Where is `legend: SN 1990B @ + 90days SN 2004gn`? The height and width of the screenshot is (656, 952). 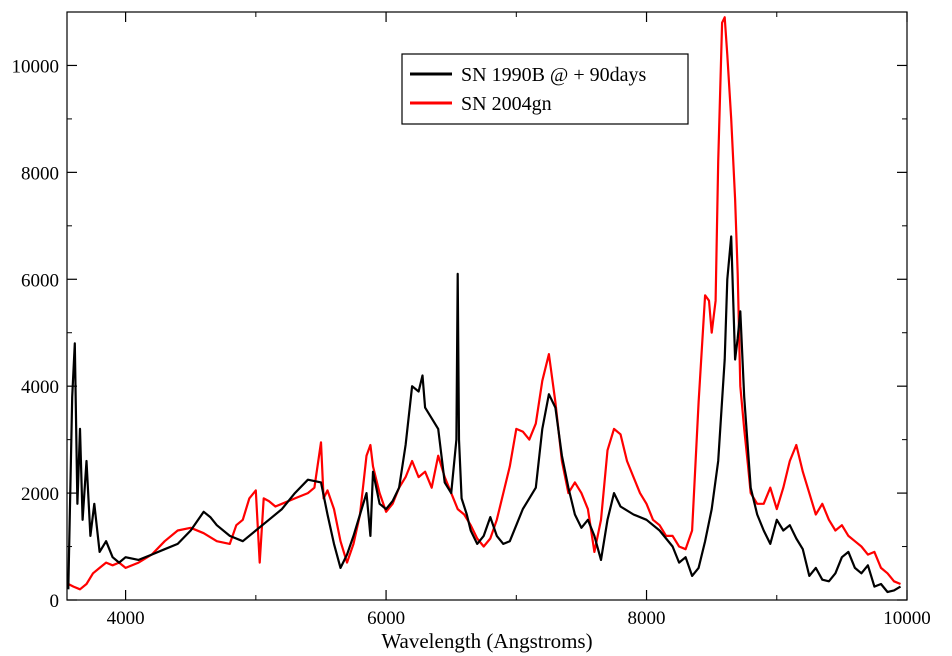 legend: SN 1990B @ + 90days SN 2004gn is located at coordinates (545, 89).